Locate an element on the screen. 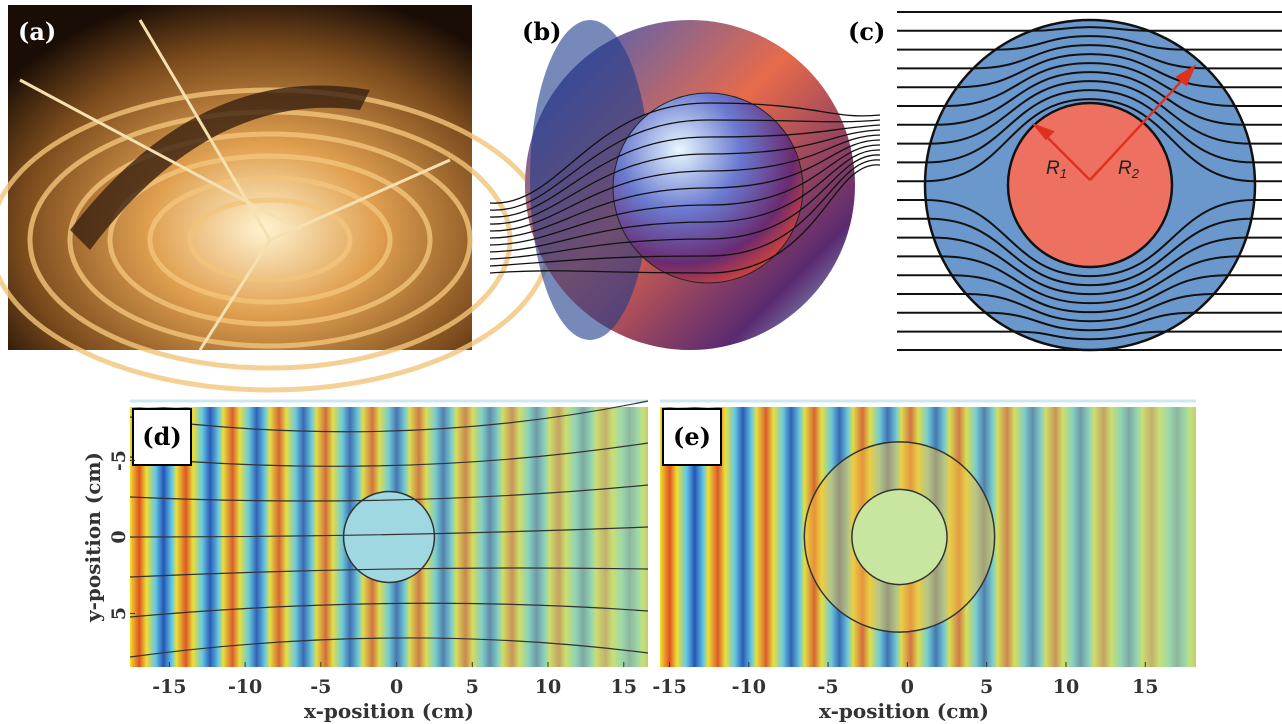 This screenshot has height=724, width=1282. cloak-core is located at coordinates (899, 537).